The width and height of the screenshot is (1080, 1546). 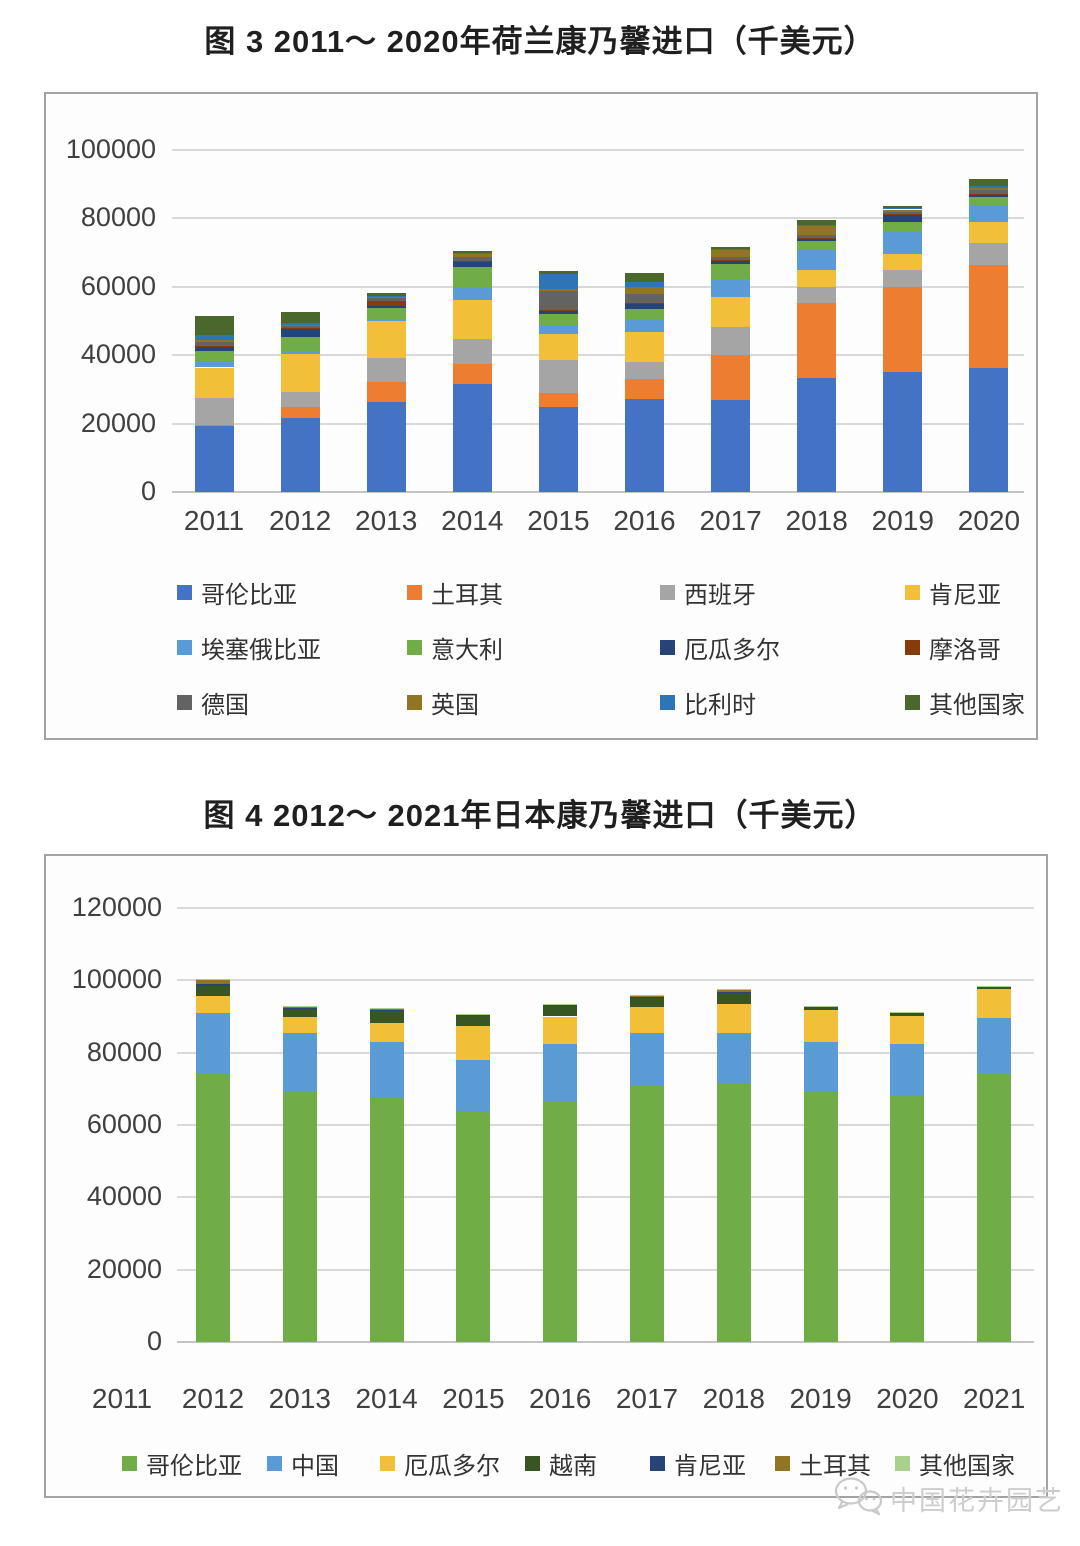 I want to click on bar-segment-越南, so click(x=213, y=990).